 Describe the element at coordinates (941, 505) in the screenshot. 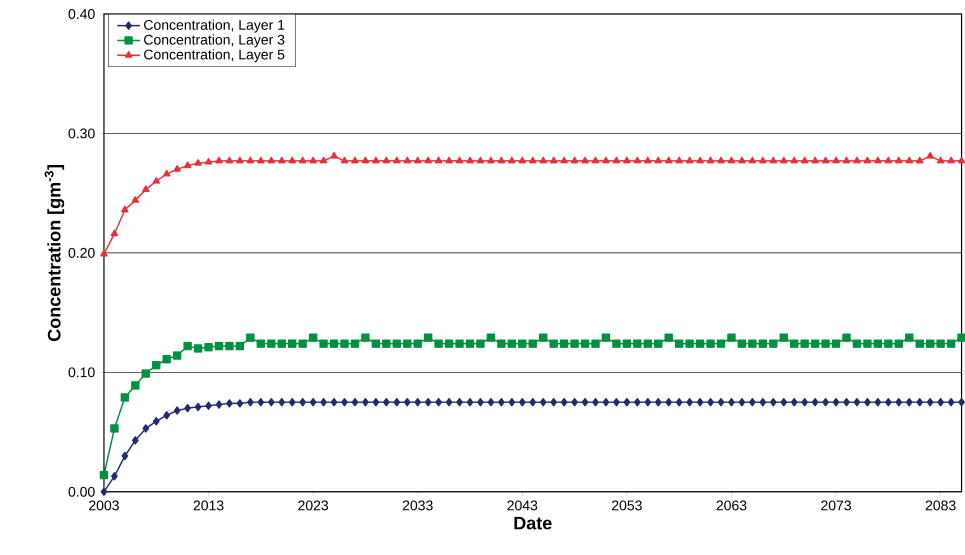

I see `x-tick-label: 2083` at that location.